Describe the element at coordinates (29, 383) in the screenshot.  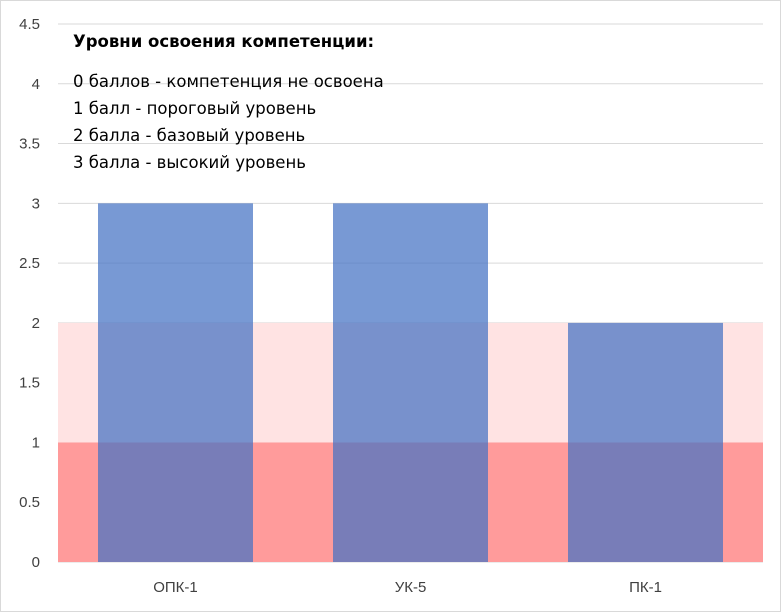
I see `y-tick-label-3: 1.5` at that location.